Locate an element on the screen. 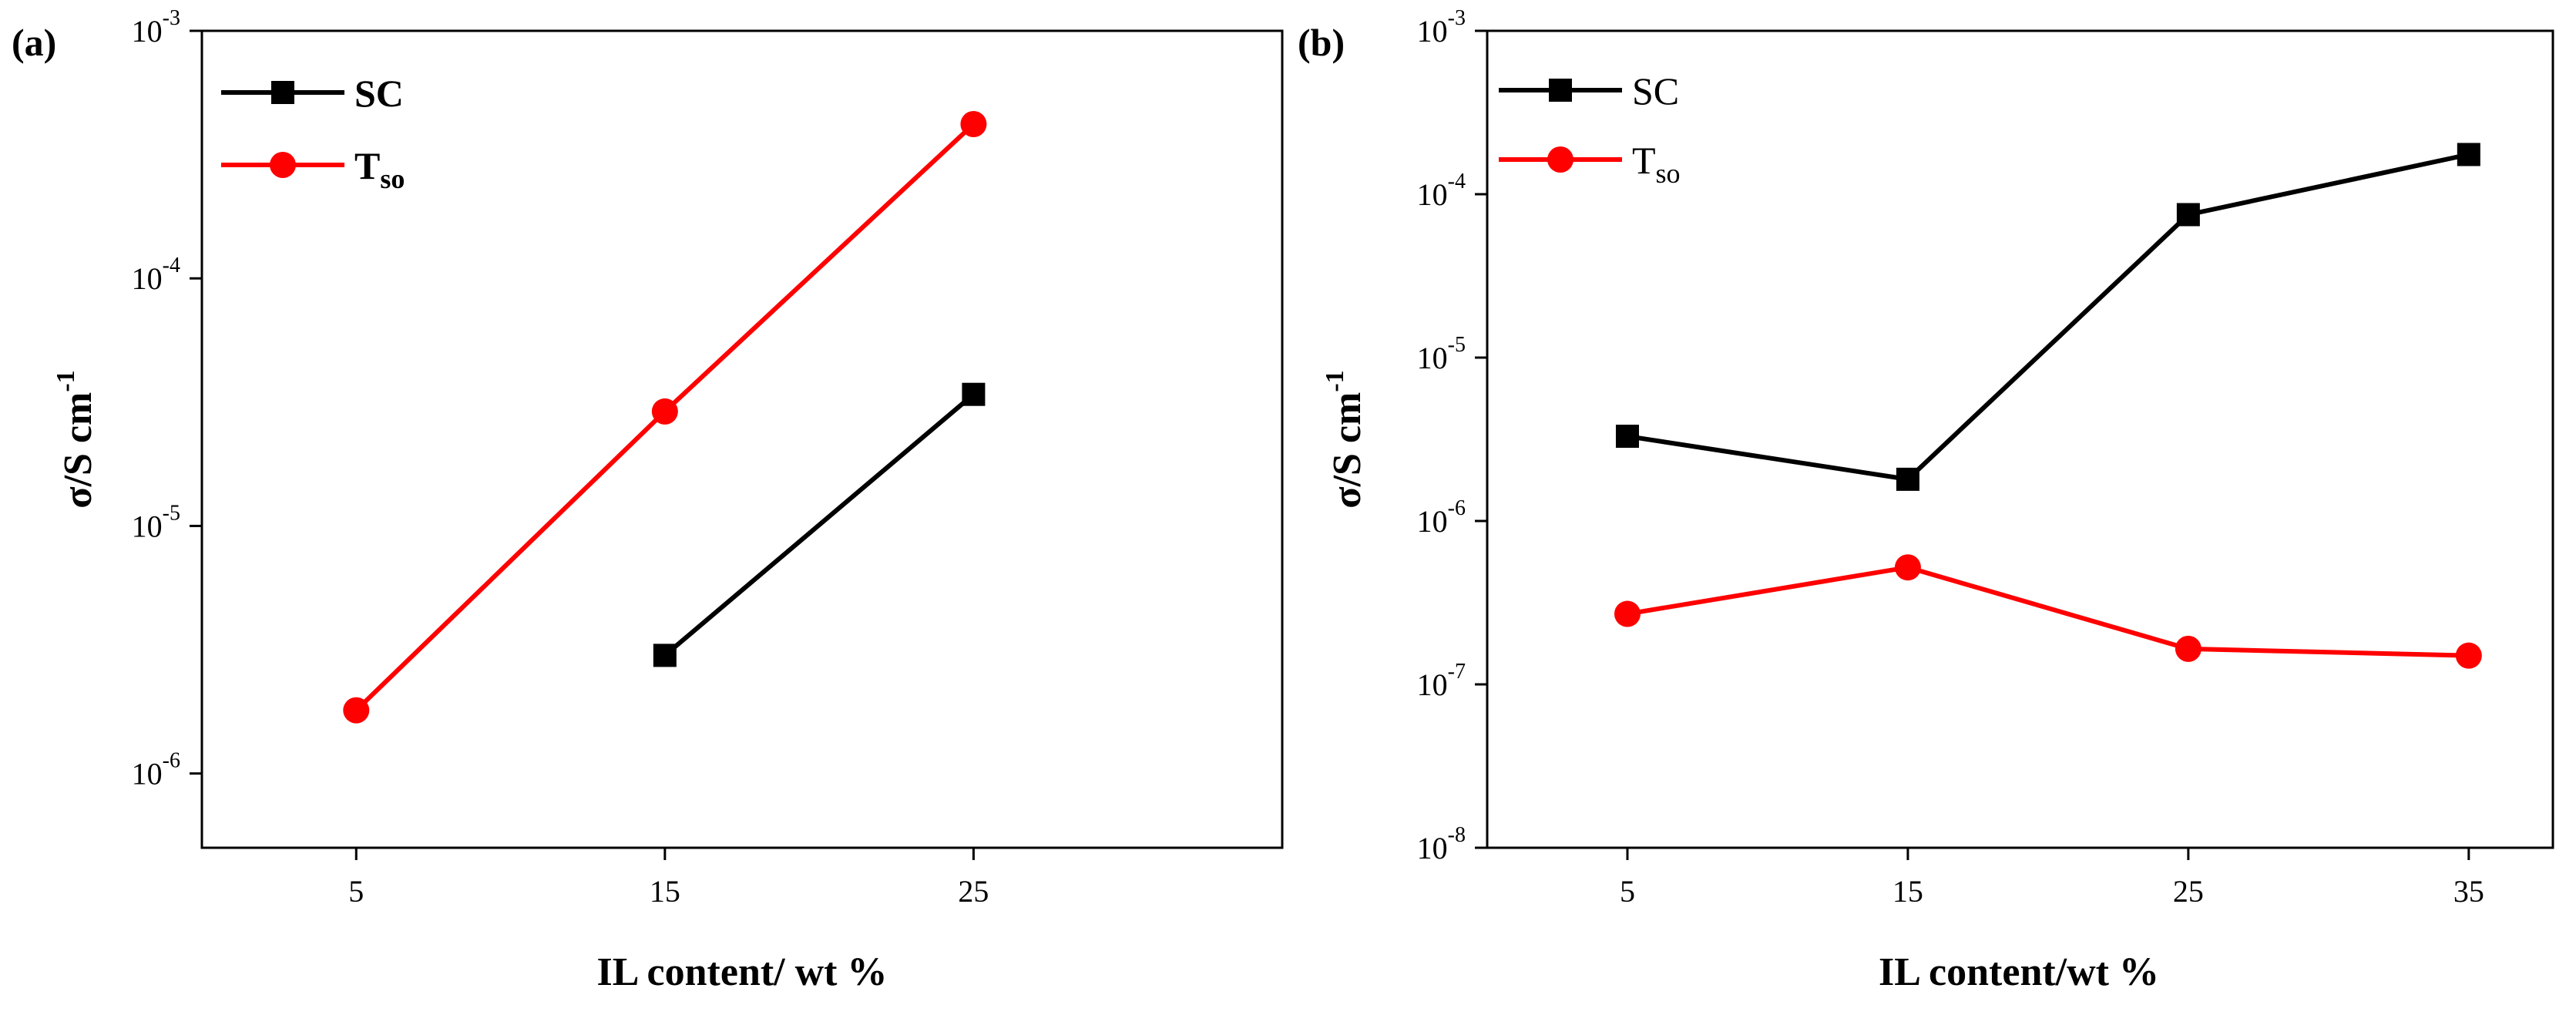  panel-b-legend-sc-label: SC is located at coordinates (1655, 91).